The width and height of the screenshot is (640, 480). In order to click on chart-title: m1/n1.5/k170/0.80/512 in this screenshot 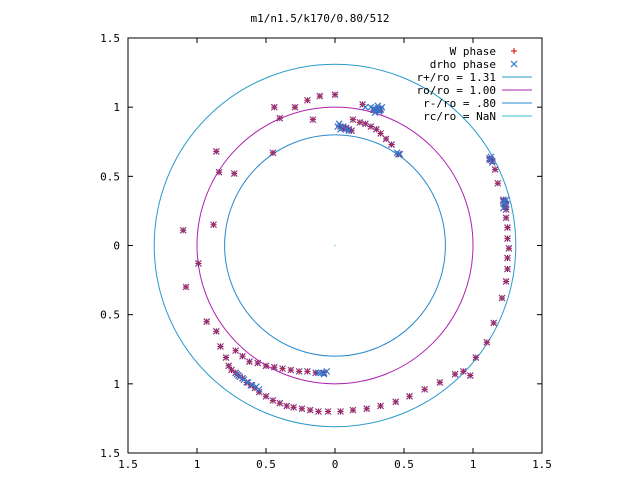, I will do `click(319, 18)`.